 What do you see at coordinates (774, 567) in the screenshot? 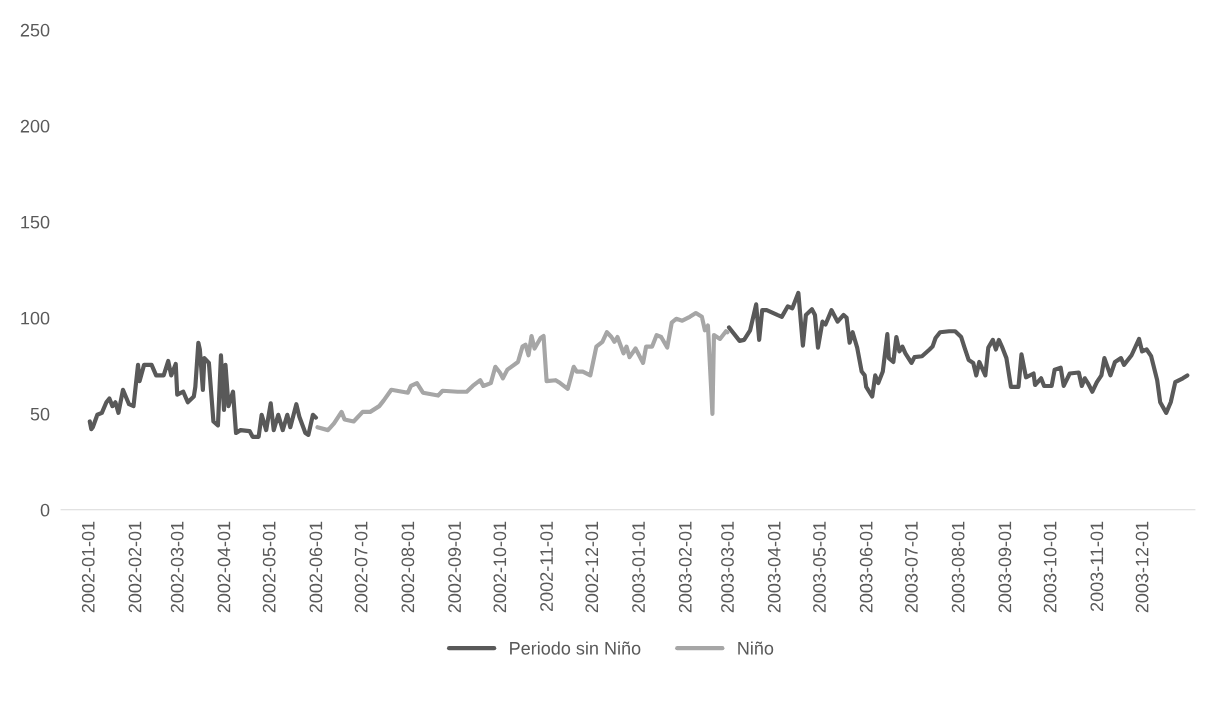
I see `x-tick-label: 2003-04-01` at bounding box center [774, 567].